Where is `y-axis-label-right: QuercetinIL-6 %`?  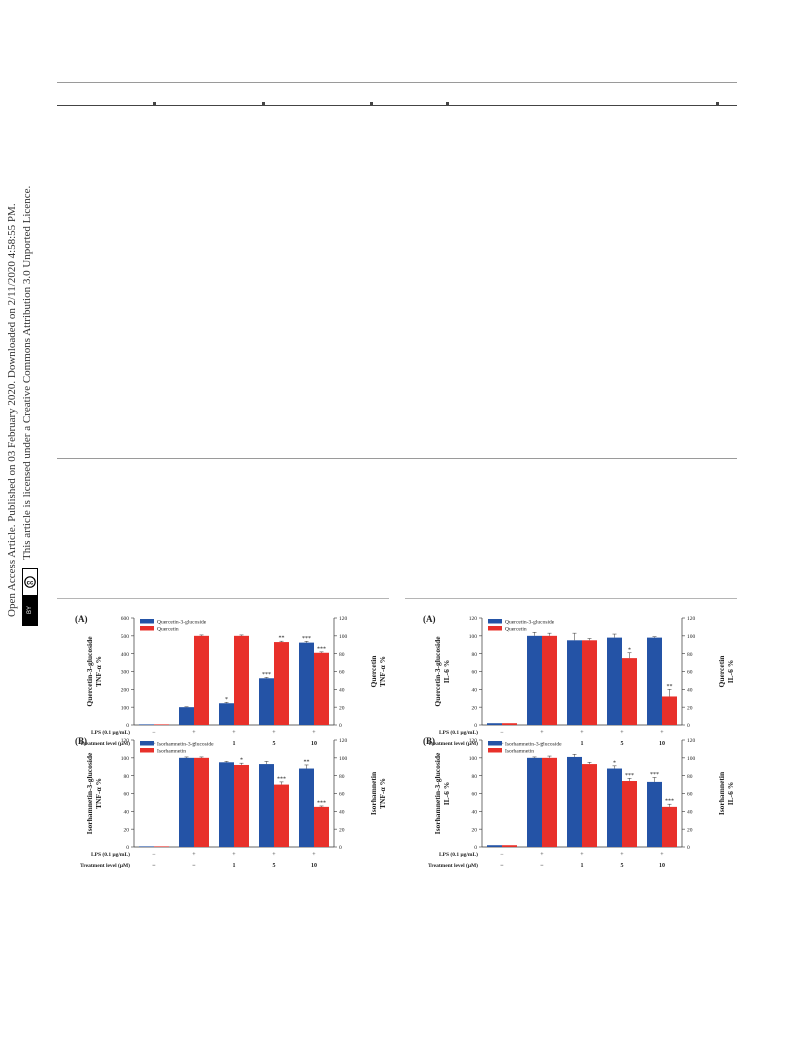
y-axis-label-right: QuercetinIL-6 % is located at coordinates (726, 671).